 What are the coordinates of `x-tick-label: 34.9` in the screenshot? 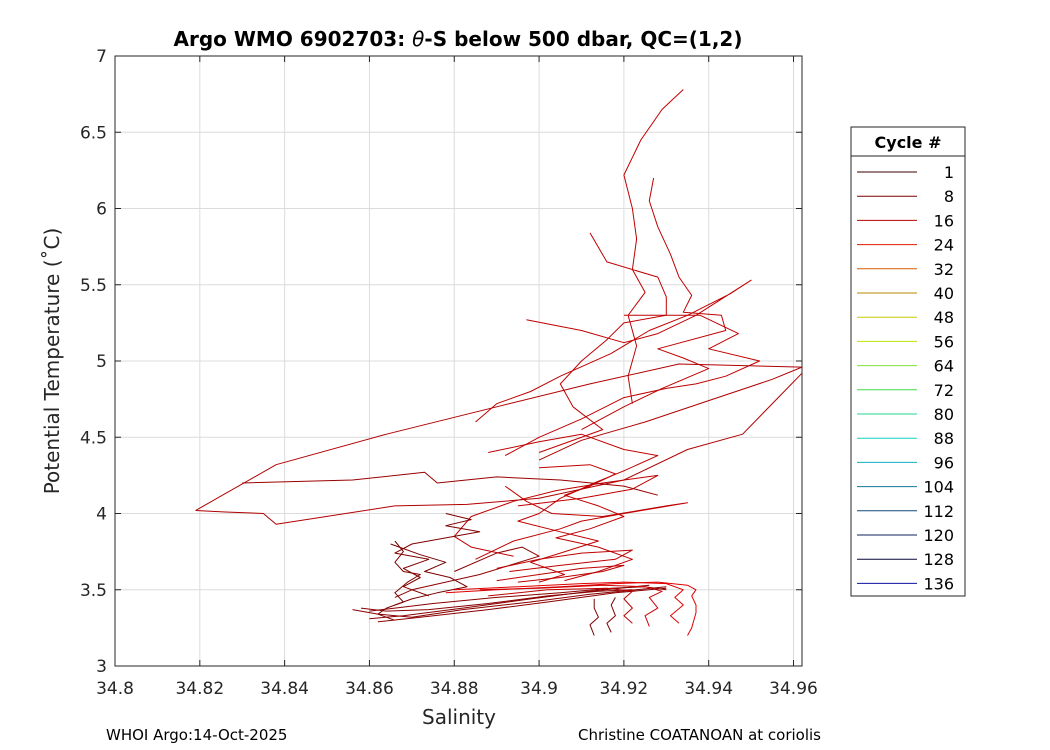 It's located at (539, 689).